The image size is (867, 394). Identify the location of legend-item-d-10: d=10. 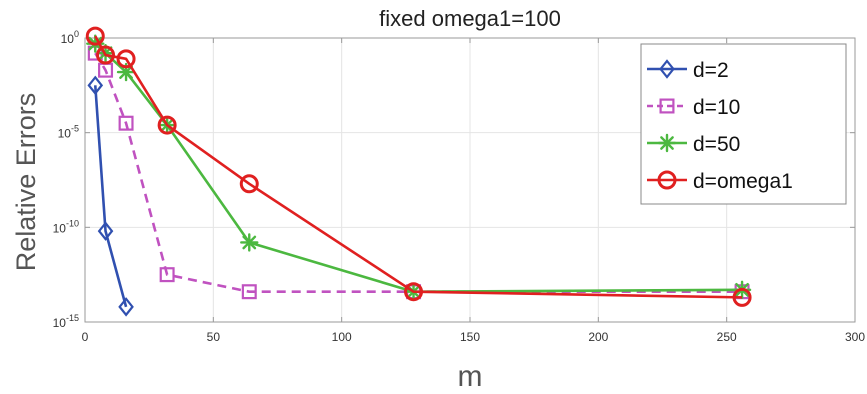
(693, 107).